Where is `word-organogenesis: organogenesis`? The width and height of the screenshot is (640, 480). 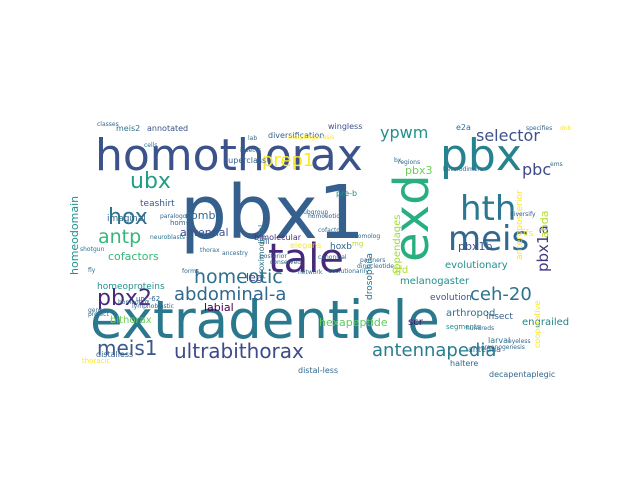 word-organogenesis: organogenesis is located at coordinates (503, 347).